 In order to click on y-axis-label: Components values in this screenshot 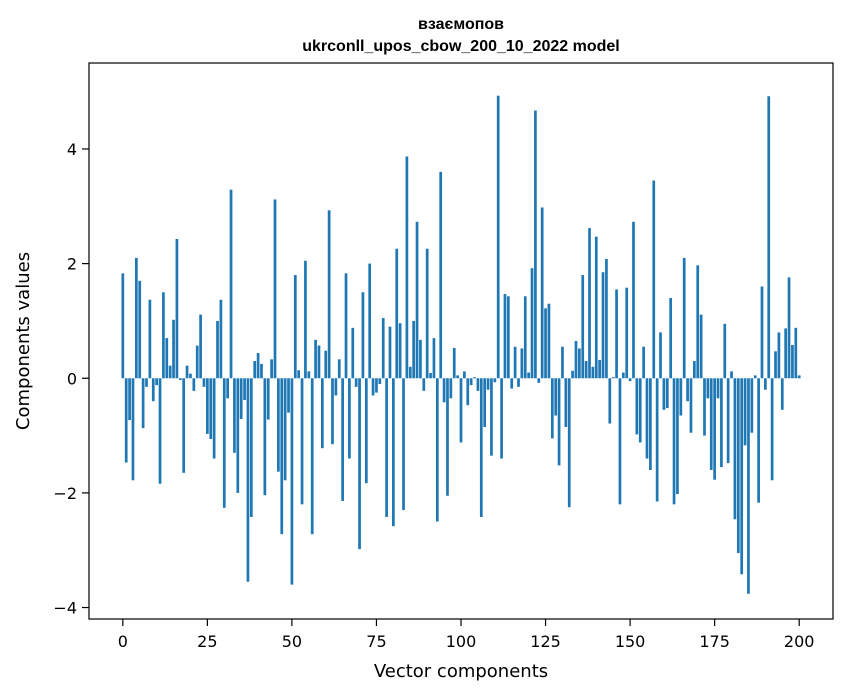, I will do `click(23, 341)`.